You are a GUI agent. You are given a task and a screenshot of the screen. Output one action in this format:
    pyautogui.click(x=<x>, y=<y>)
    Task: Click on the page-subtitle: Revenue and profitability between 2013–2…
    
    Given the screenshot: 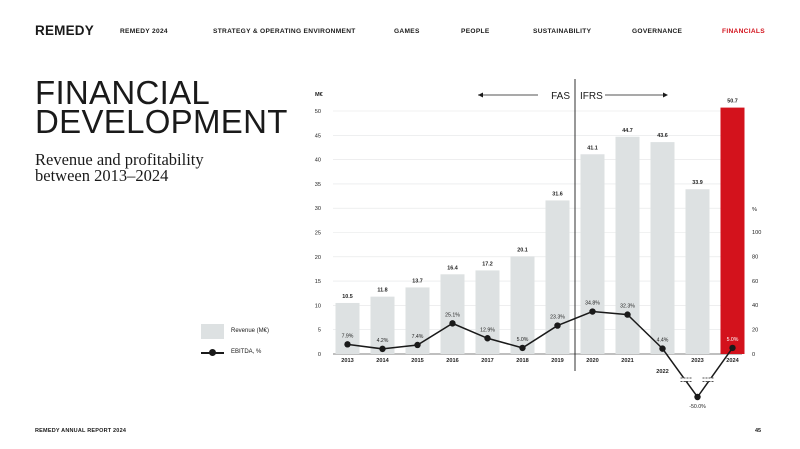 What is the action you would take?
    pyautogui.click(x=119, y=167)
    